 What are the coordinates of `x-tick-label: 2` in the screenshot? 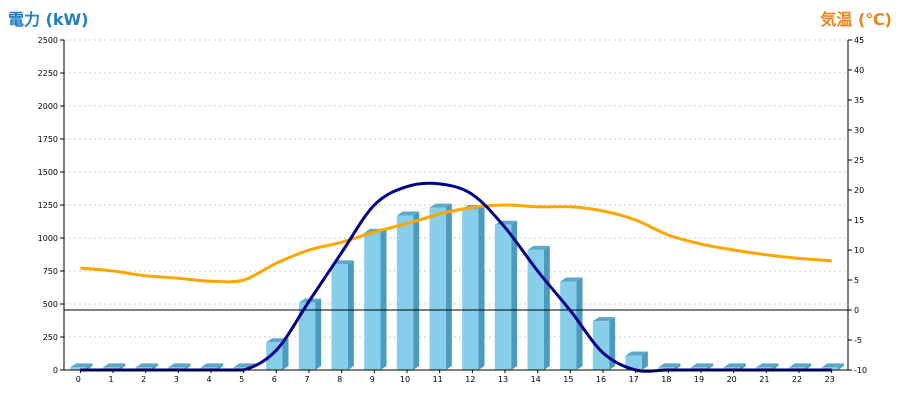 It's located at (143, 379).